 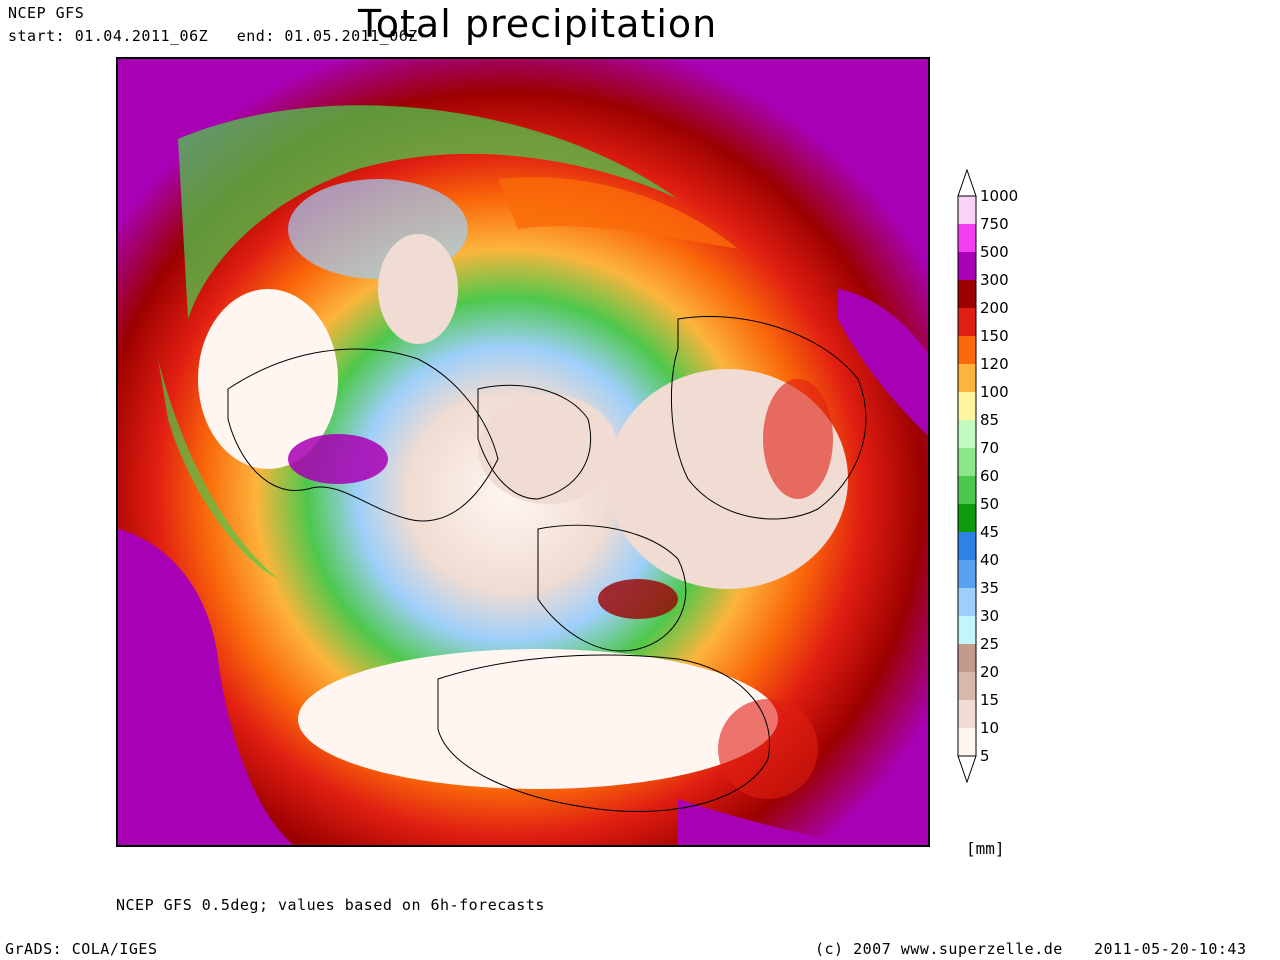 I want to click on legend-level-label: 120, so click(x=994, y=364).